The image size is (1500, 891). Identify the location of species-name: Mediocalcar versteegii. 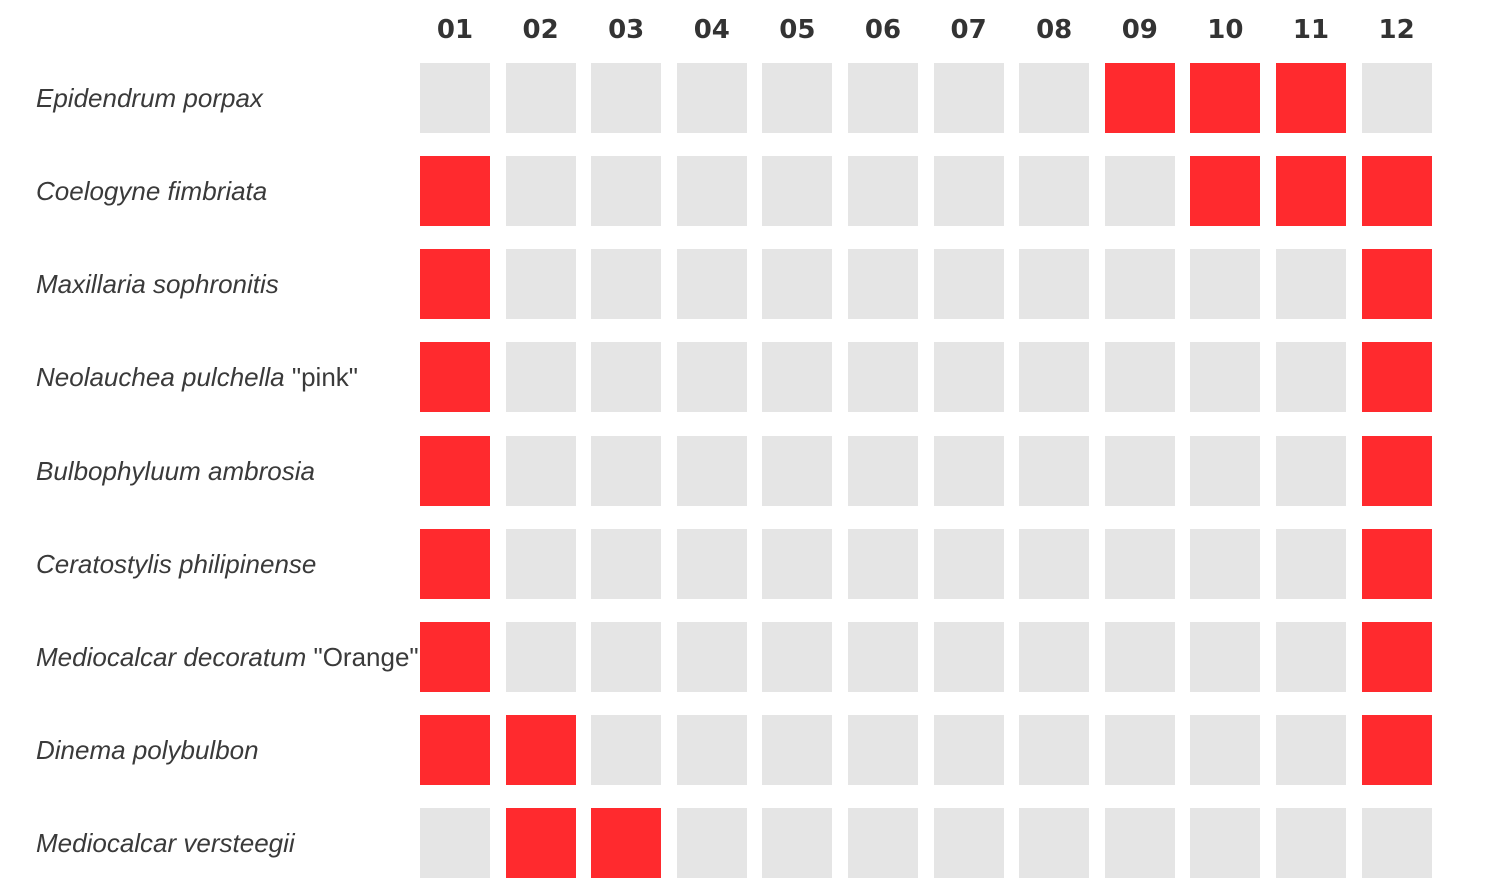
(165, 843).